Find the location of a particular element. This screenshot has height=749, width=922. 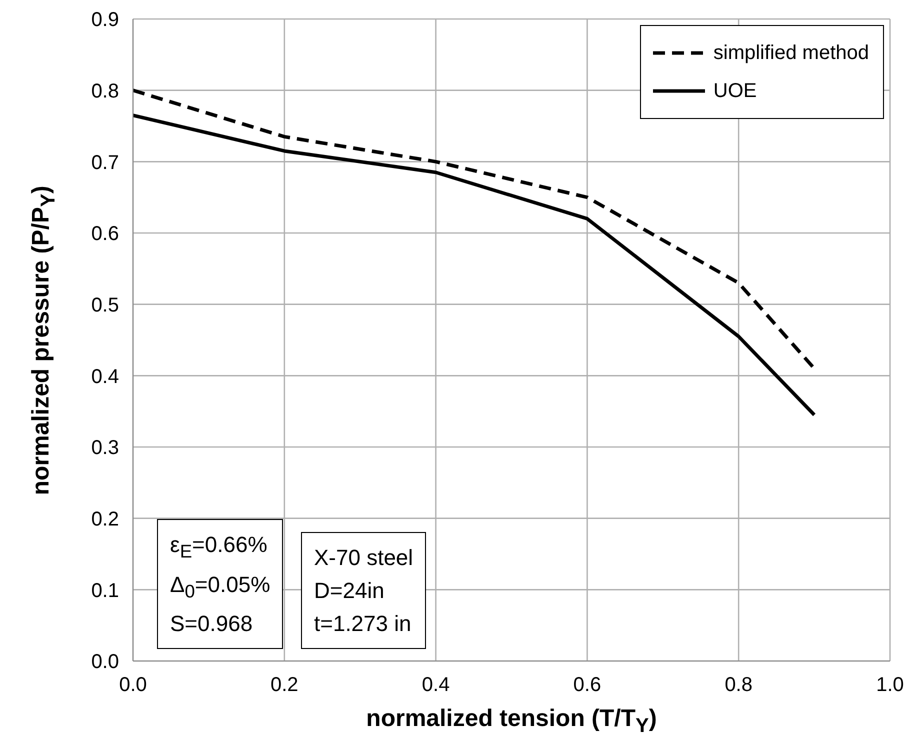

y-tick-label: 0.9 is located at coordinates (105, 20).